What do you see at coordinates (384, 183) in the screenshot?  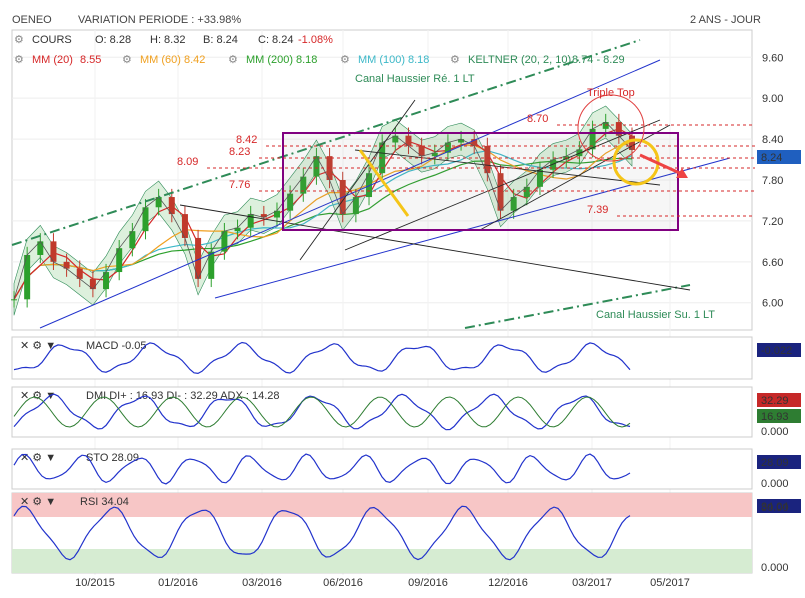 I see `yellow-trend-mark` at bounding box center [384, 183].